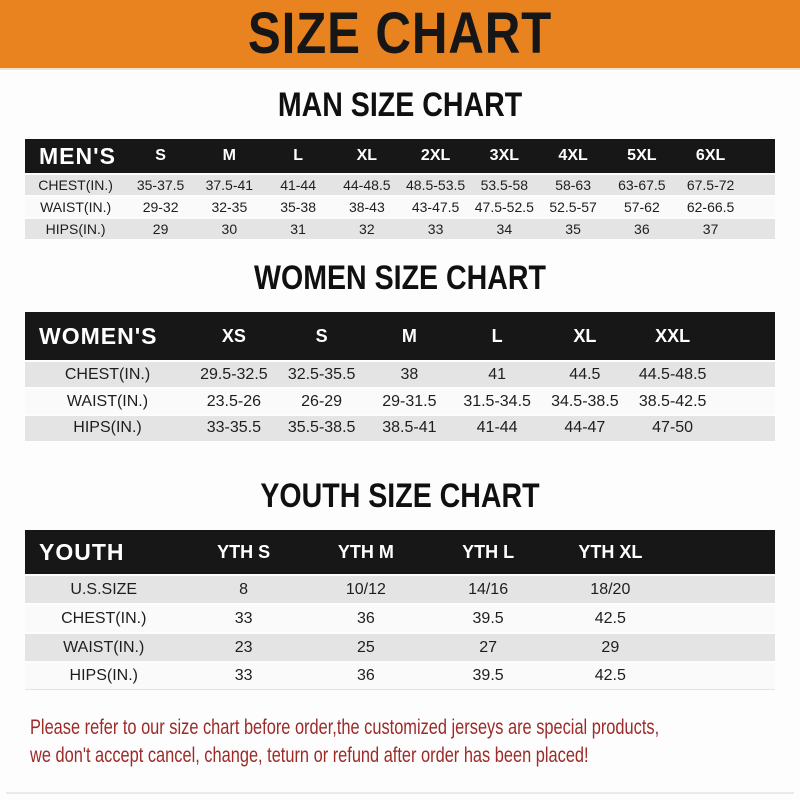 This screenshot has width=800, height=800. What do you see at coordinates (321, 400) in the screenshot?
I see `value-cell: 26-29` at bounding box center [321, 400].